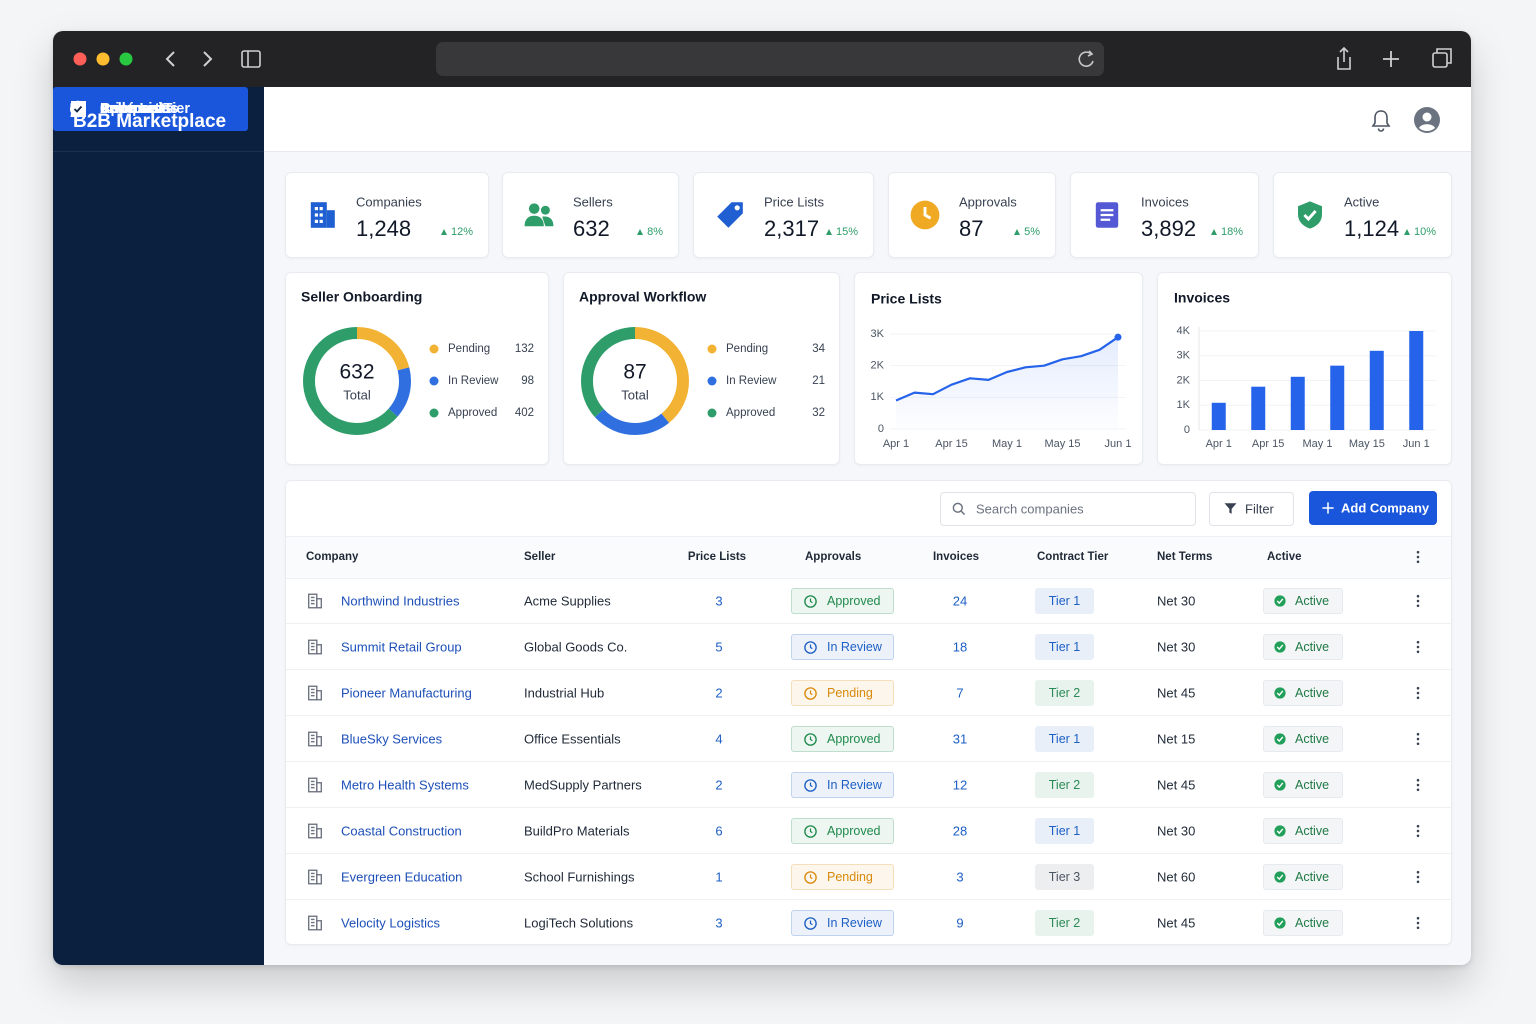  What do you see at coordinates (567, 601) in the screenshot?
I see `seller-name: Acme Supplies` at bounding box center [567, 601].